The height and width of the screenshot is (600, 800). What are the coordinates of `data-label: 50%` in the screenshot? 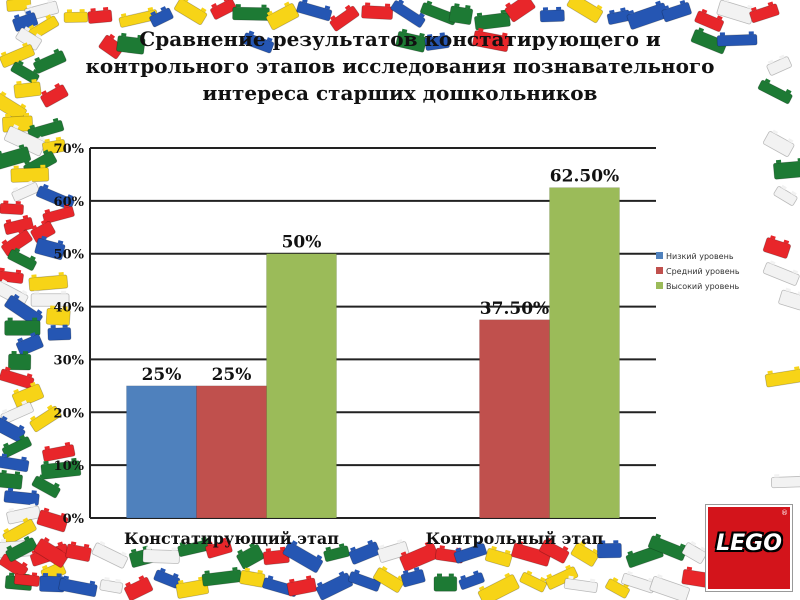 It's located at (302, 243).